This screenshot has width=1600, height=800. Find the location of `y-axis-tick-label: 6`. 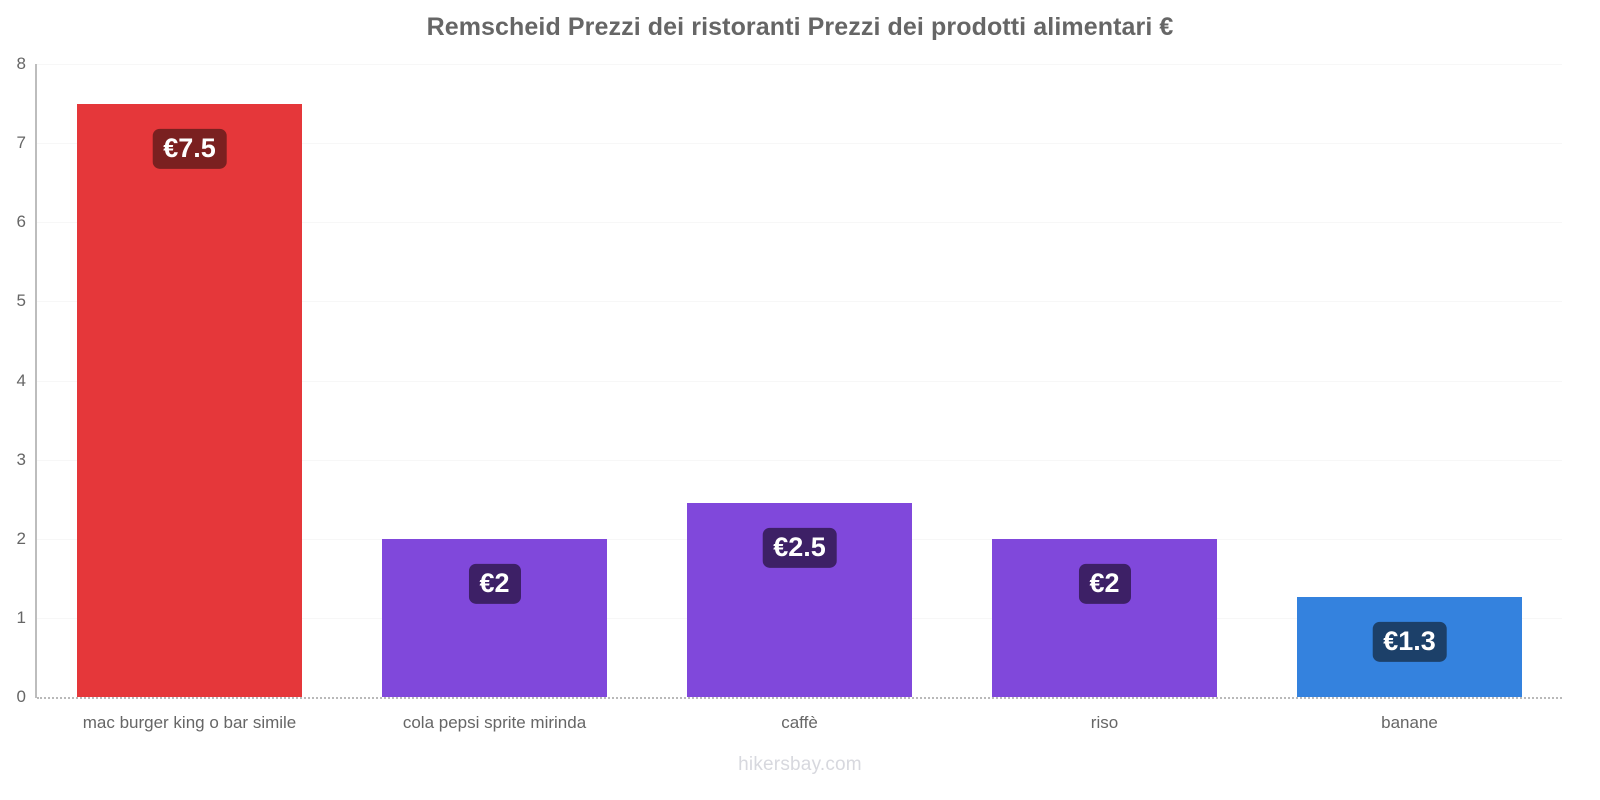

y-axis-tick-label: 6 is located at coordinates (21, 222).